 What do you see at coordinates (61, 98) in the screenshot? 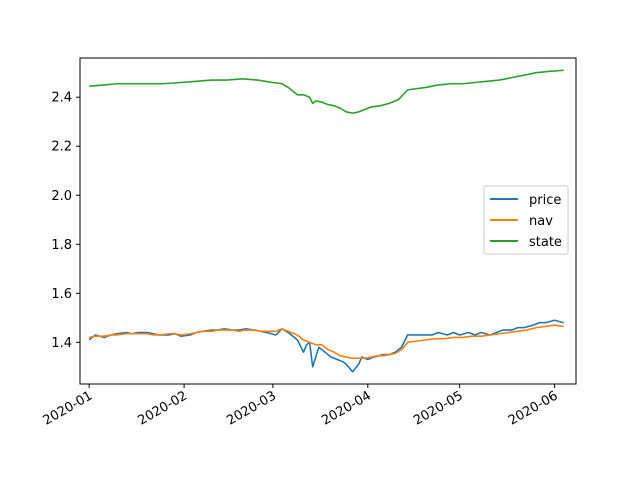
I see `y-tick-label: 2.4` at bounding box center [61, 98].